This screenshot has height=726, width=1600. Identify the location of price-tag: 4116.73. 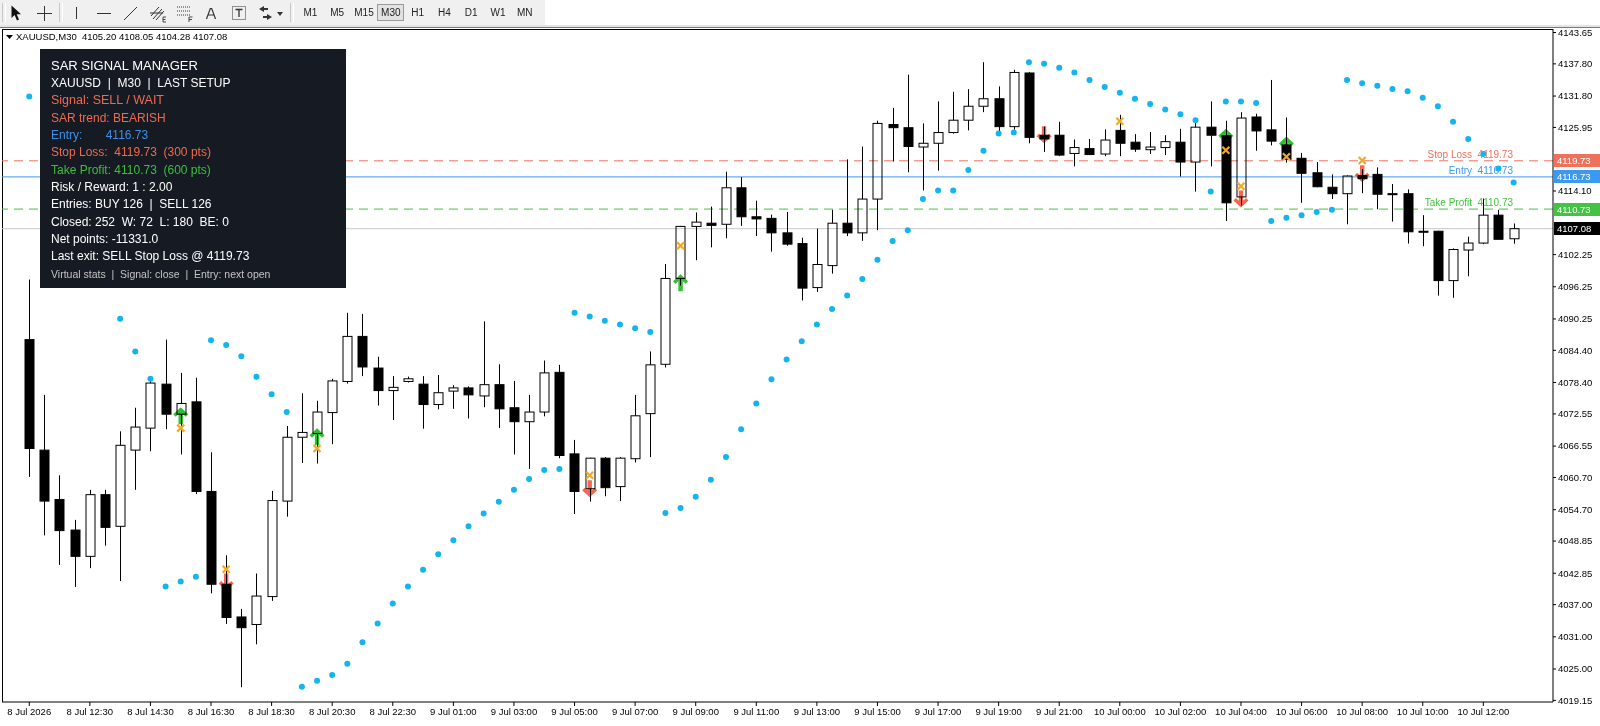
(1577, 177).